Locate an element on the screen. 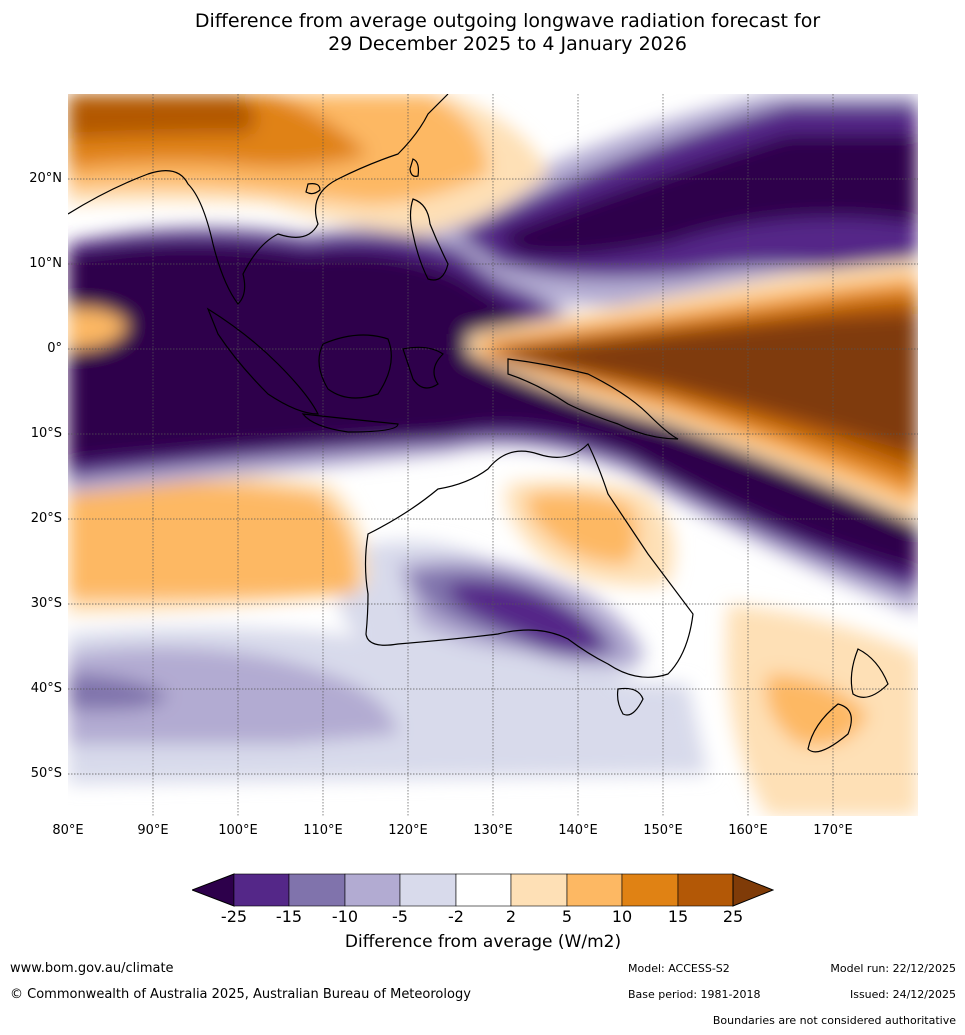 This screenshot has width=965, height=1035. lat-label: 20°S is located at coordinates (46, 518).